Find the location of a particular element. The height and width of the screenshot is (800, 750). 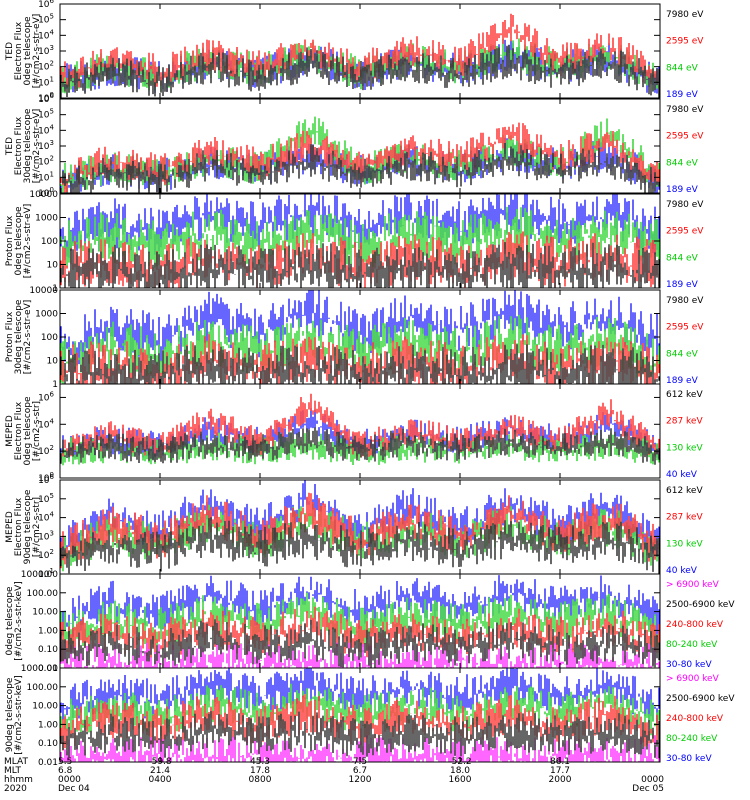

panel-1-ylabel-2: Electron Flux is located at coordinates (19, 50).